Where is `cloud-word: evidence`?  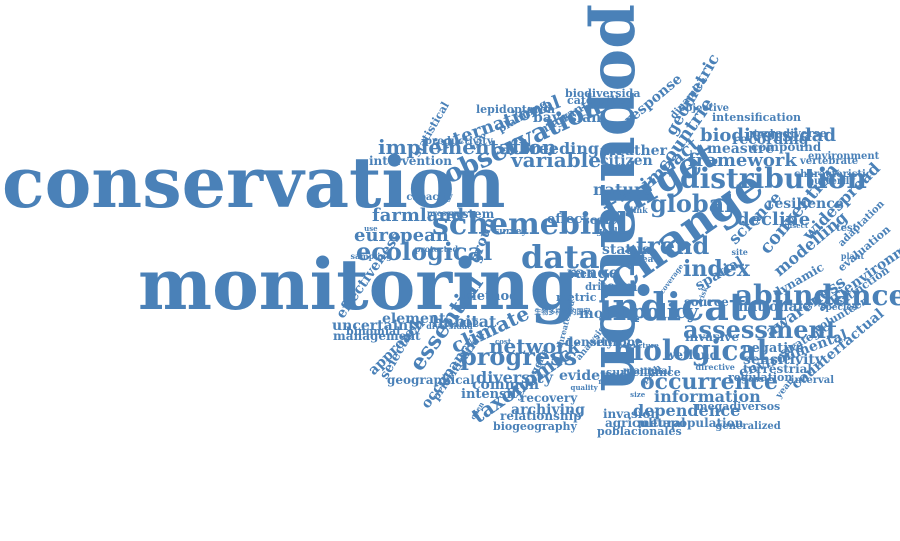 cloud-word: evidence is located at coordinates (593, 376).